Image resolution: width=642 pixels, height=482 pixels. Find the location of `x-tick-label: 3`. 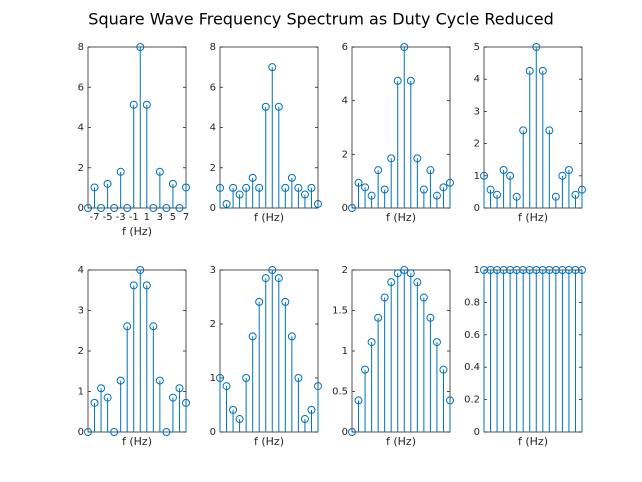

x-tick-label: 3 is located at coordinates (160, 217).